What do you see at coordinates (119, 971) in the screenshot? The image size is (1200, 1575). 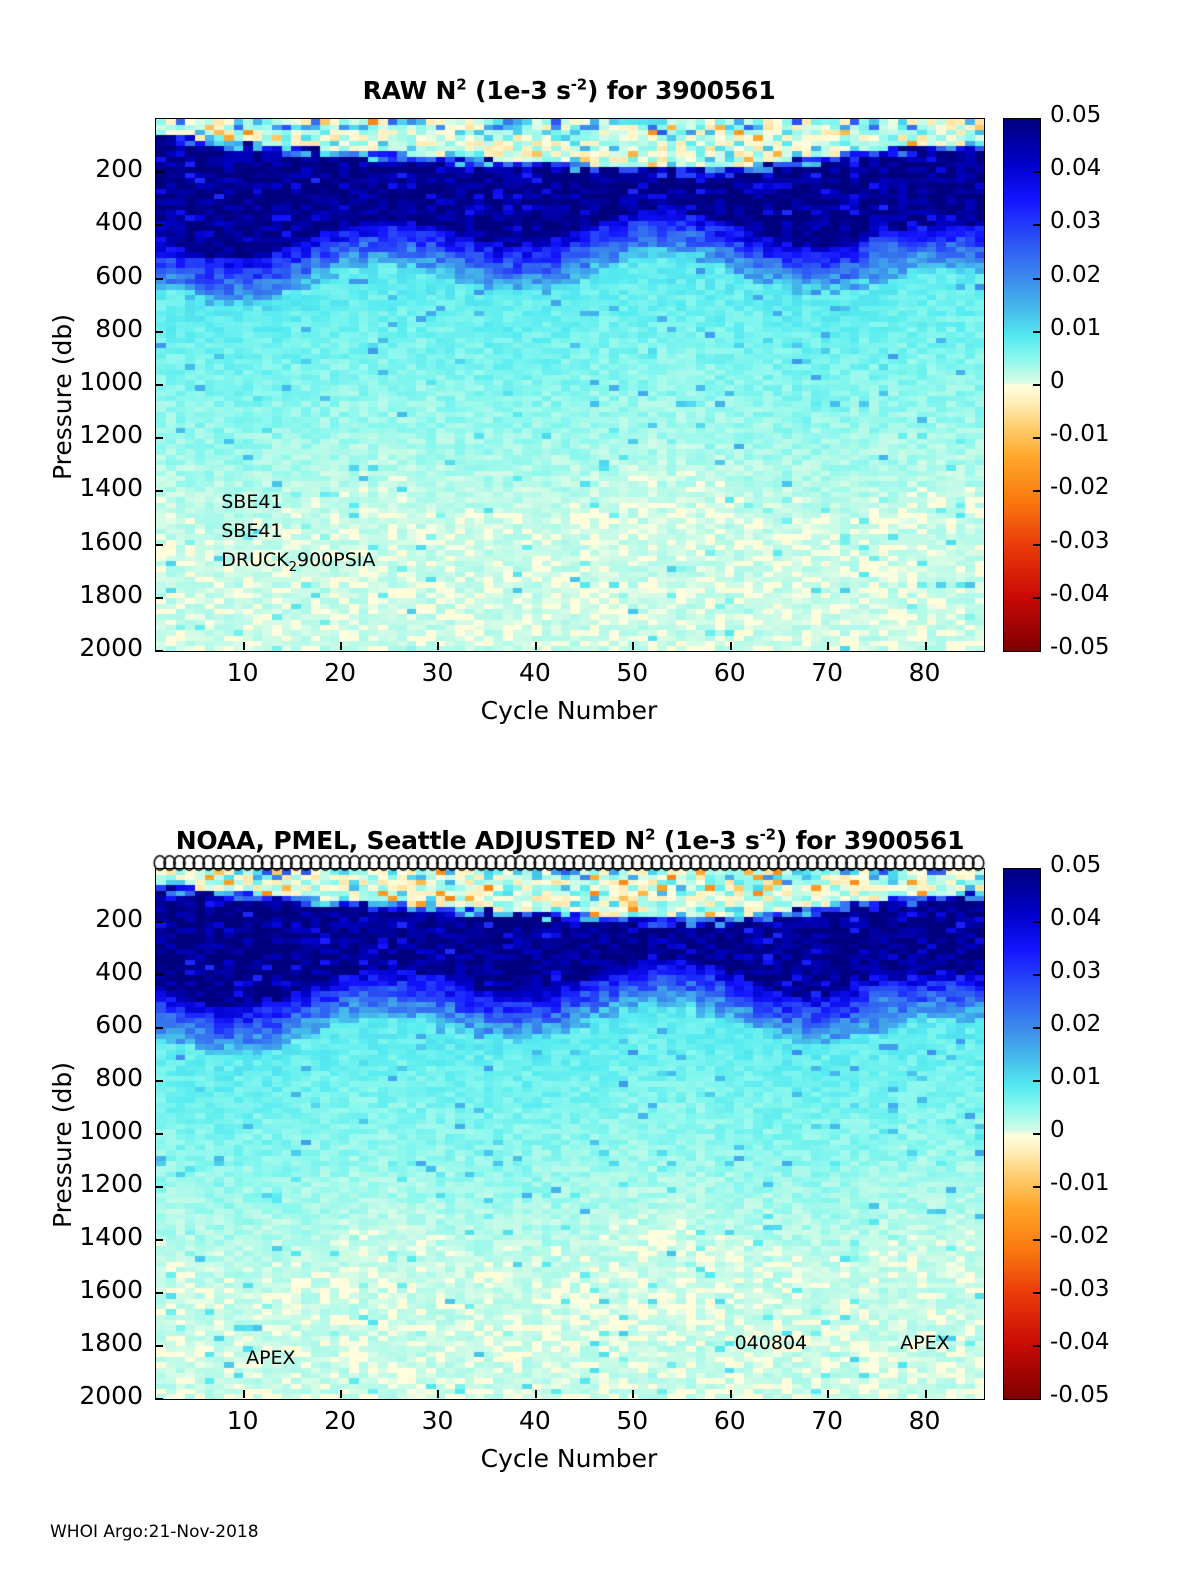 I see `y-tick-400: 400` at bounding box center [119, 971].